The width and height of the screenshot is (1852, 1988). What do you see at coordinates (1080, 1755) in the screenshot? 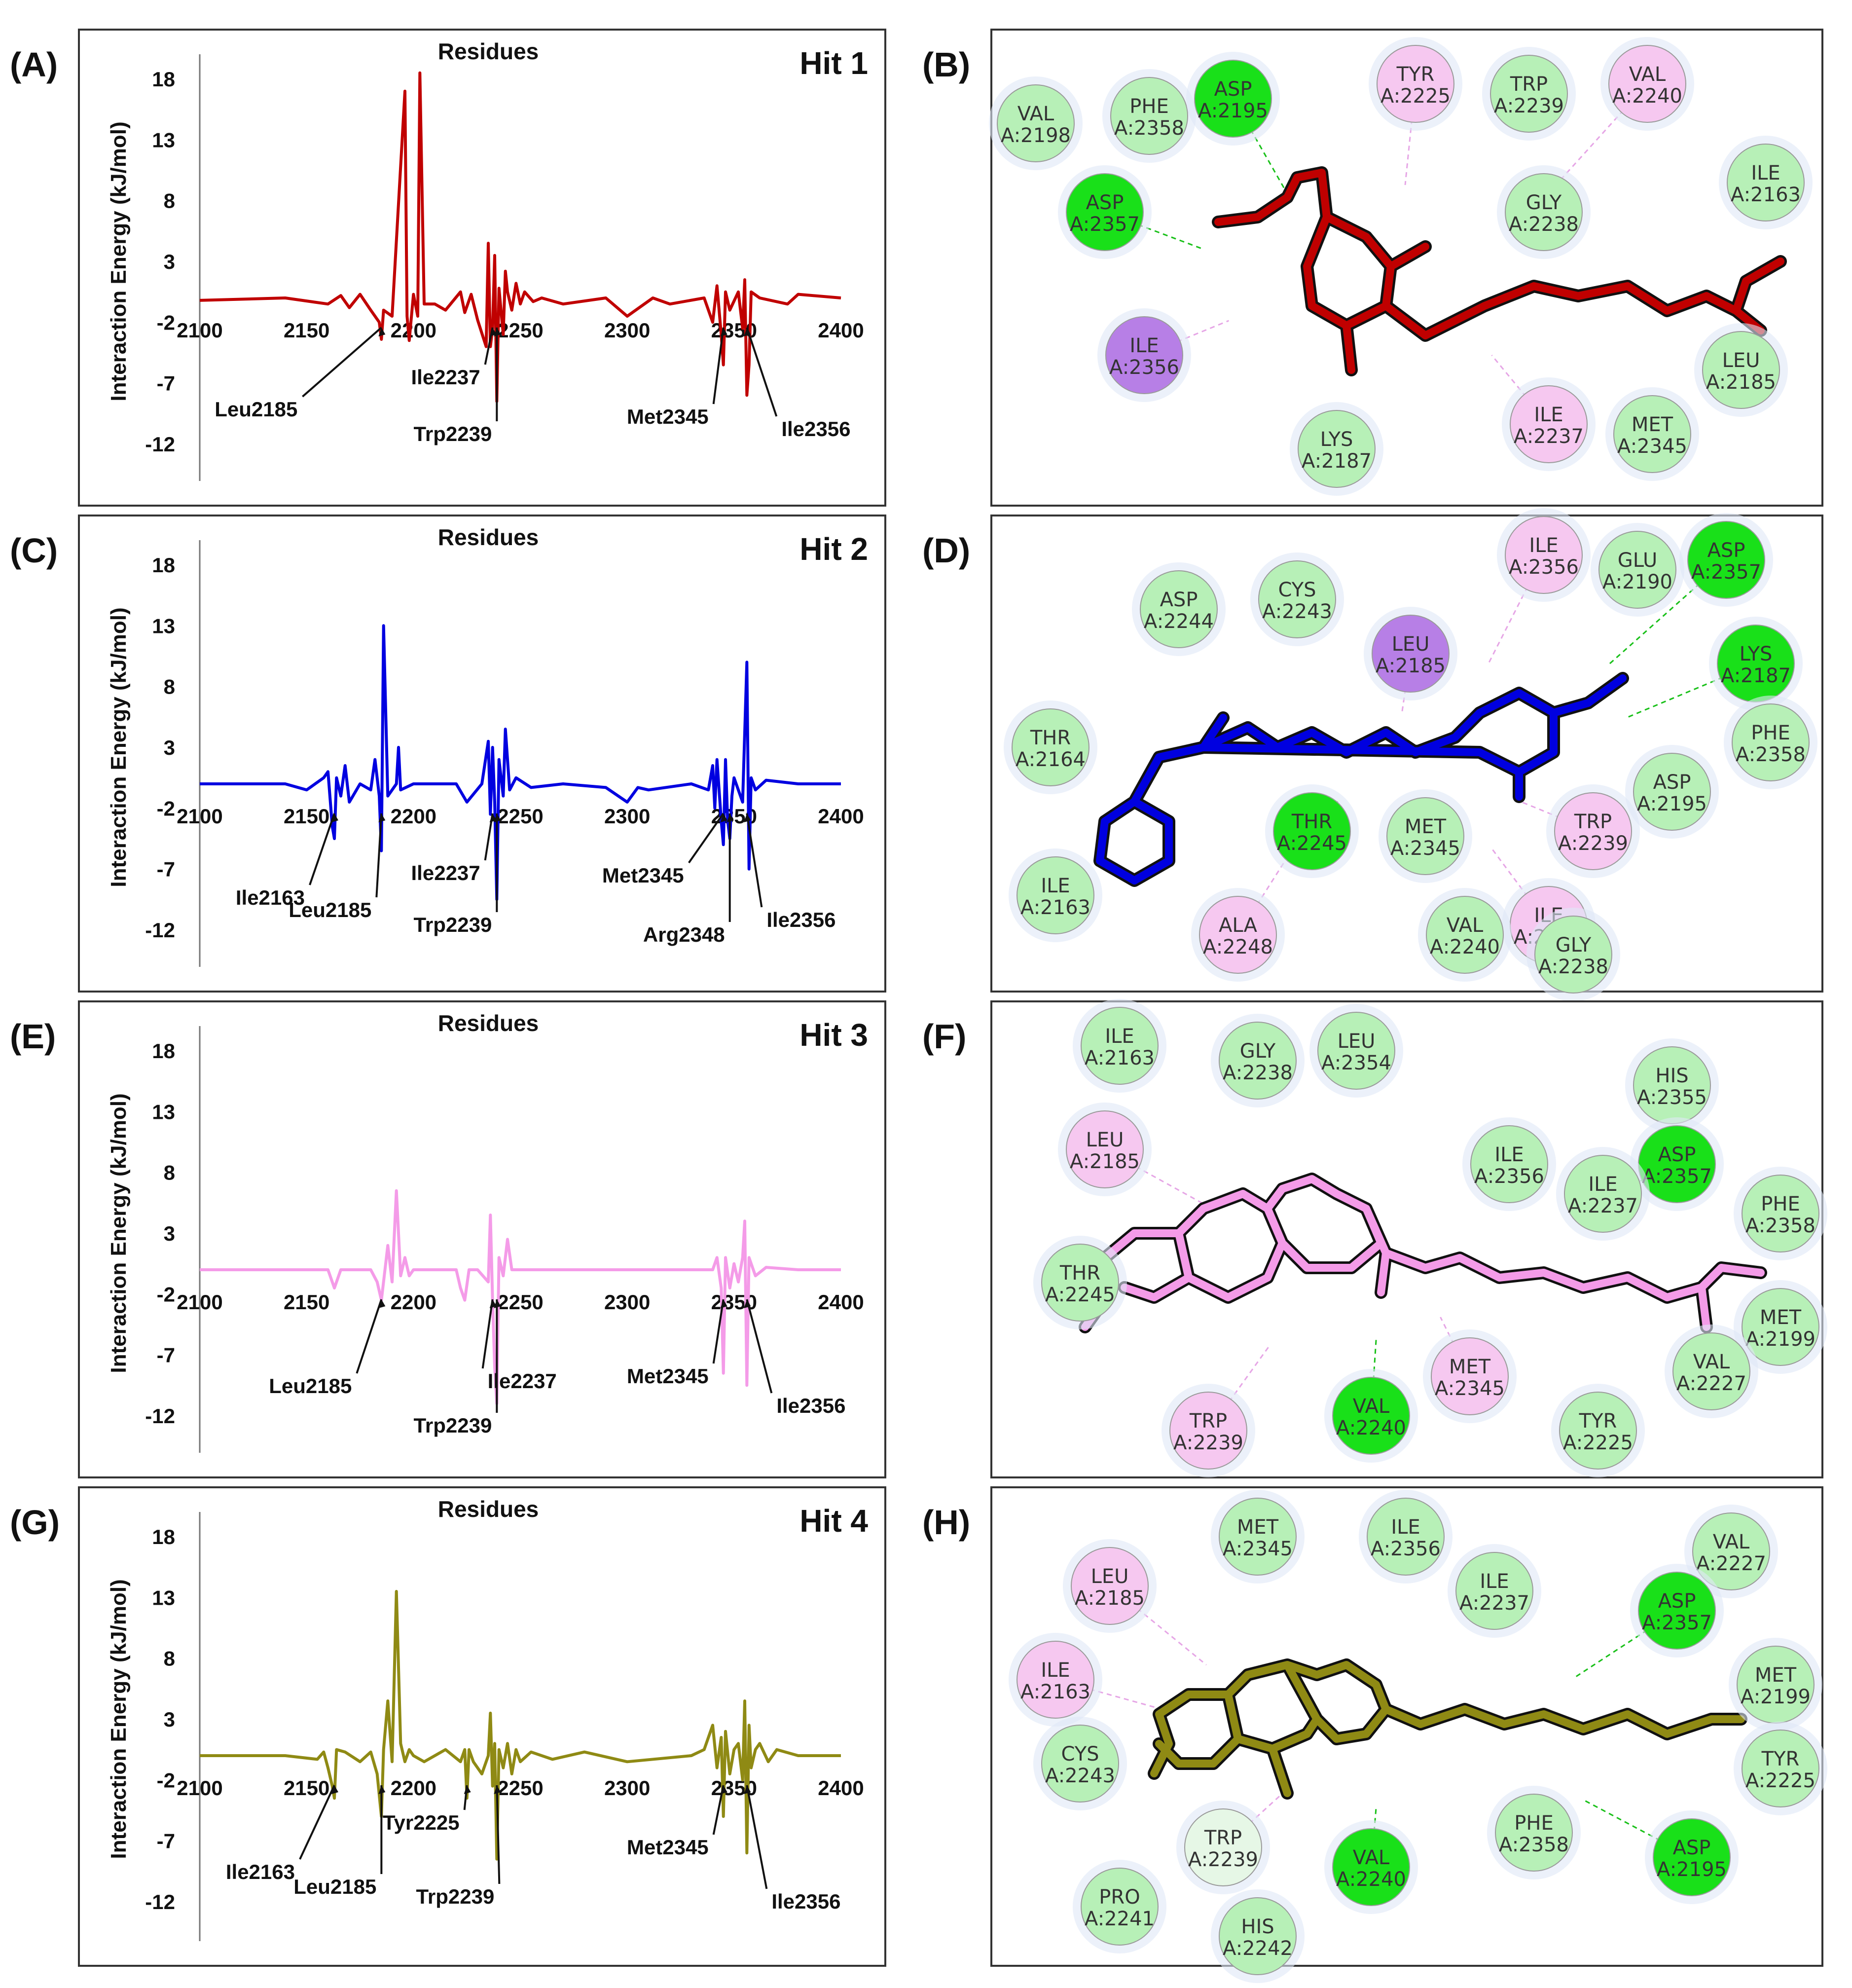
I see `residue-name: CYS` at bounding box center [1080, 1755].